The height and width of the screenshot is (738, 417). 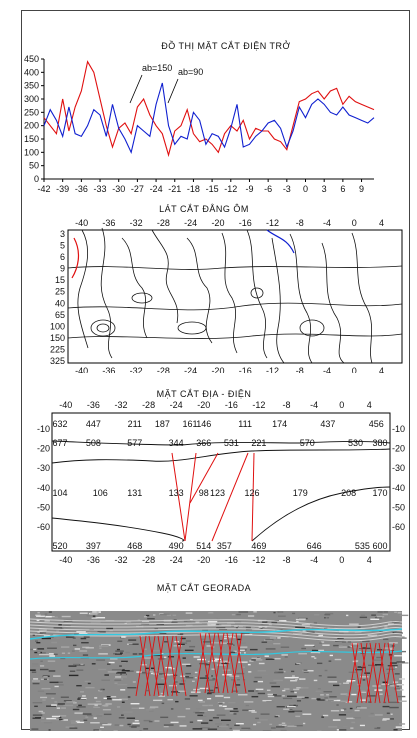 What do you see at coordinates (212, 189) in the screenshot?
I see `x-tick-label: -15` at bounding box center [212, 189].